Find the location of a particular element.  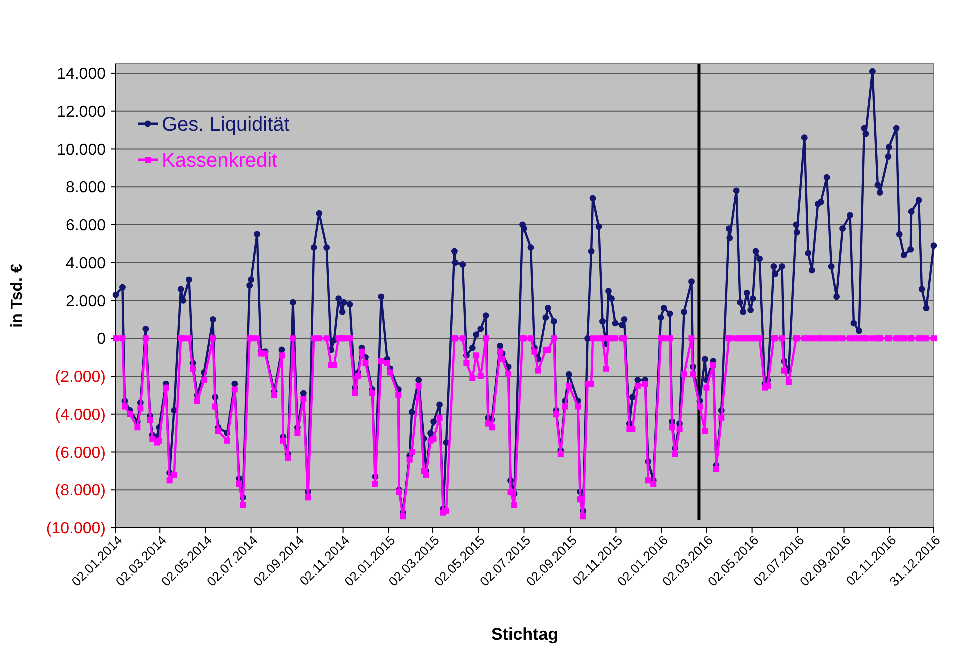

x-axis-title: Stichtag is located at coordinates (525, 634).